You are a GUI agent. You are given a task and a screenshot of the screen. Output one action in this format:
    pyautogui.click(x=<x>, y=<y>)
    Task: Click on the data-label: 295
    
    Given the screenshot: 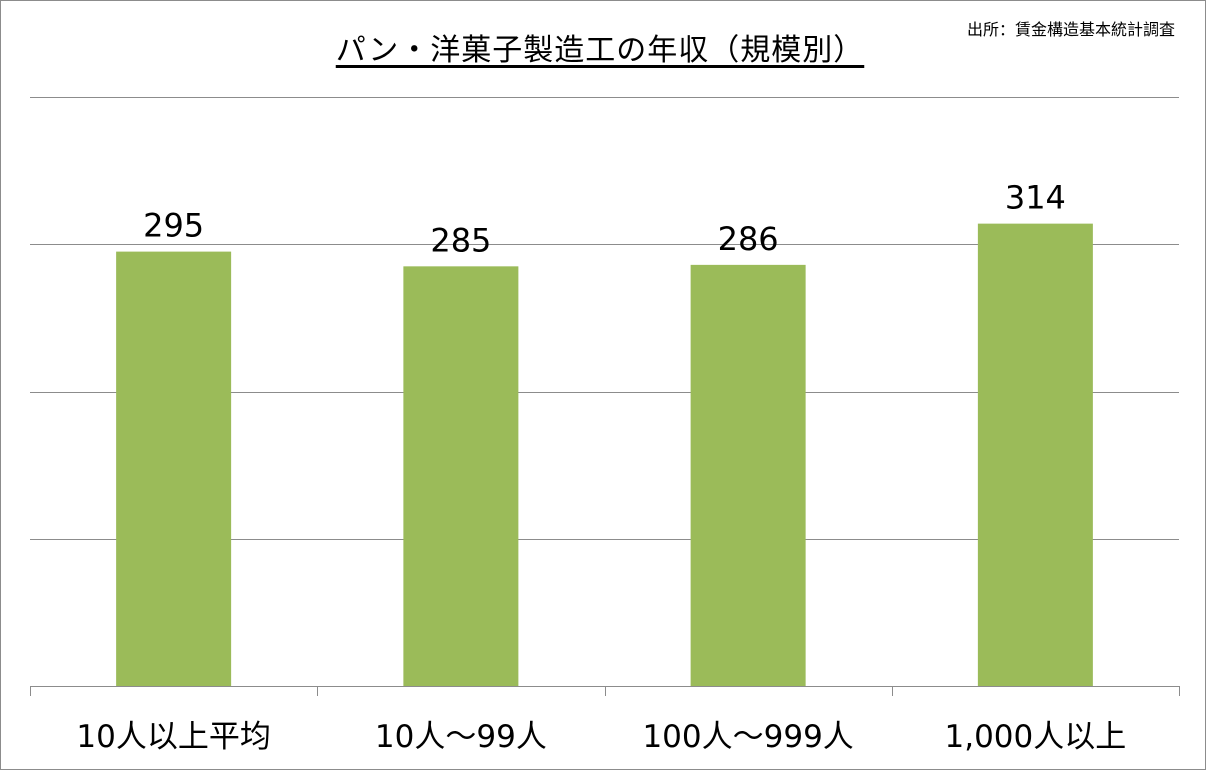 What is the action you would take?
    pyautogui.click(x=173, y=226)
    